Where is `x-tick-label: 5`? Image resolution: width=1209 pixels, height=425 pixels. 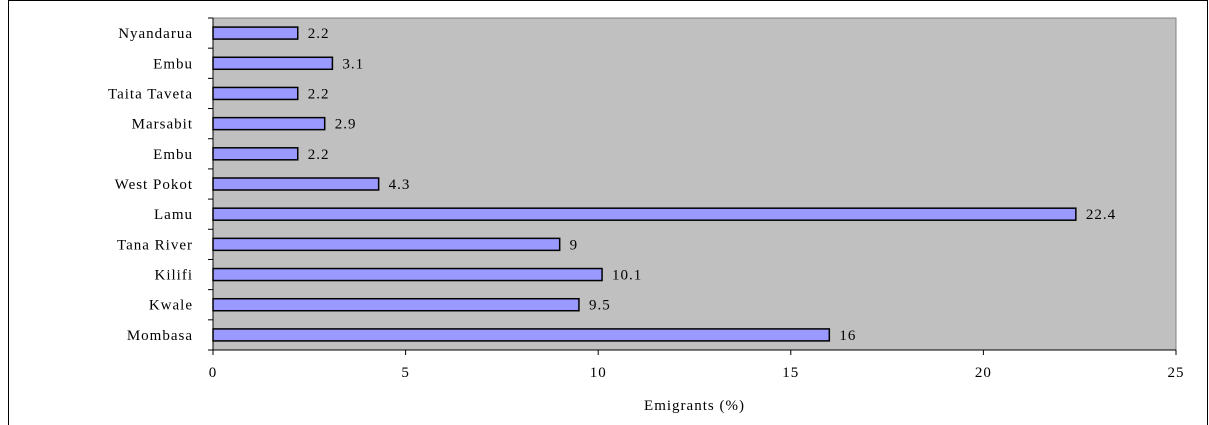
x-tick-label: 5 is located at coordinates (405, 373).